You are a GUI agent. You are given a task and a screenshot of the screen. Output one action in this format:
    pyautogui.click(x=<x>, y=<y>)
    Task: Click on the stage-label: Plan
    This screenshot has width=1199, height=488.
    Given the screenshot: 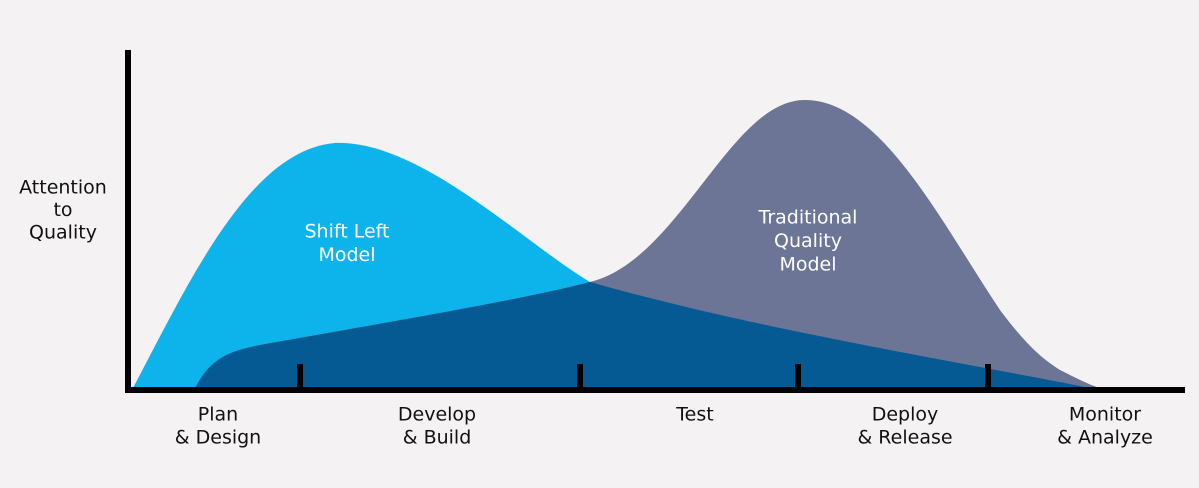 What is the action you would take?
    pyautogui.click(x=218, y=415)
    